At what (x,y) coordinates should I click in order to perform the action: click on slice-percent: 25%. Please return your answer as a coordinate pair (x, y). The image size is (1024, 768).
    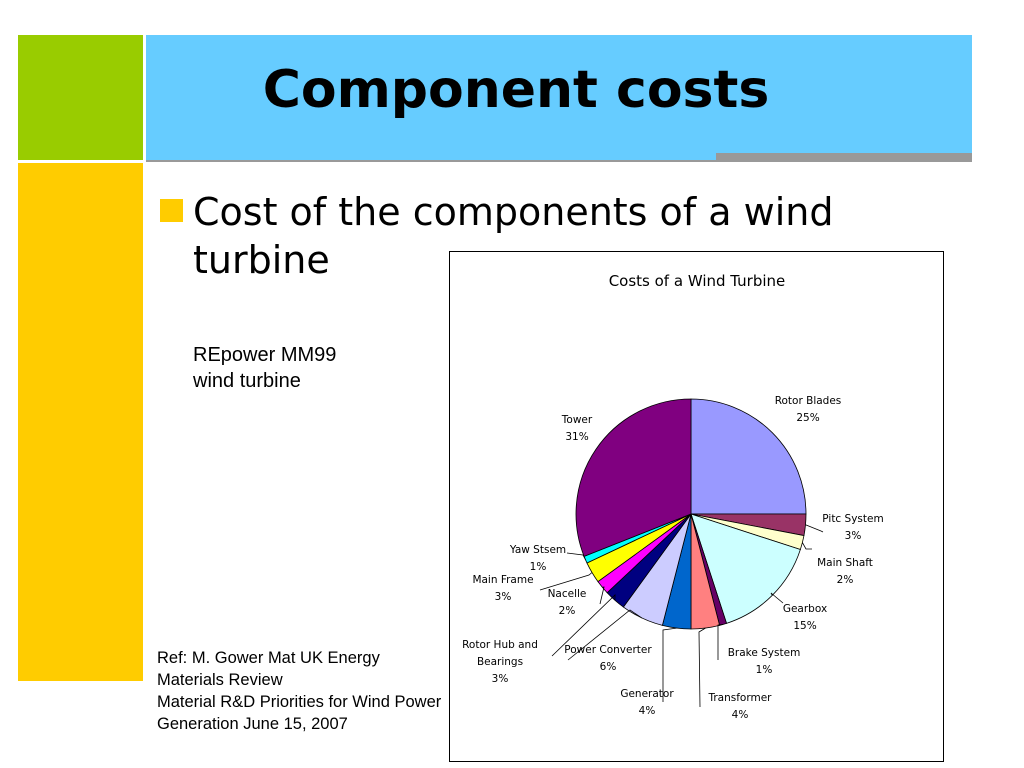
    Looking at the image, I should click on (807, 418).